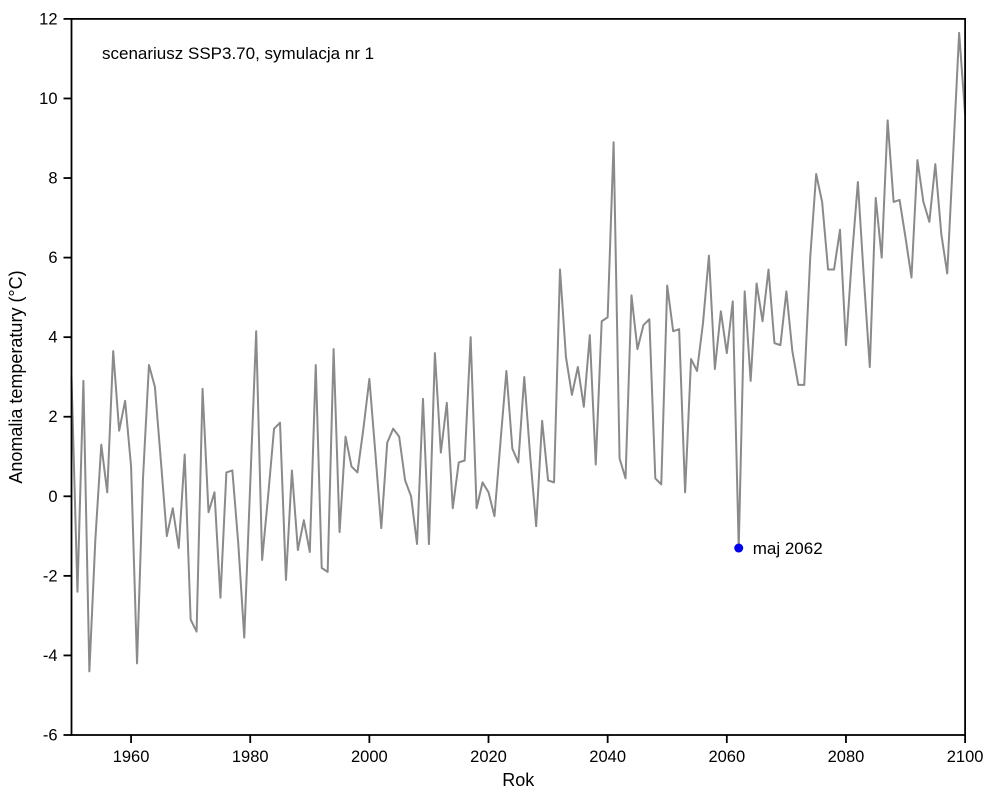 This screenshot has width=1000, height=805. What do you see at coordinates (250, 757) in the screenshot?
I see `x-tick-label: 1980` at bounding box center [250, 757].